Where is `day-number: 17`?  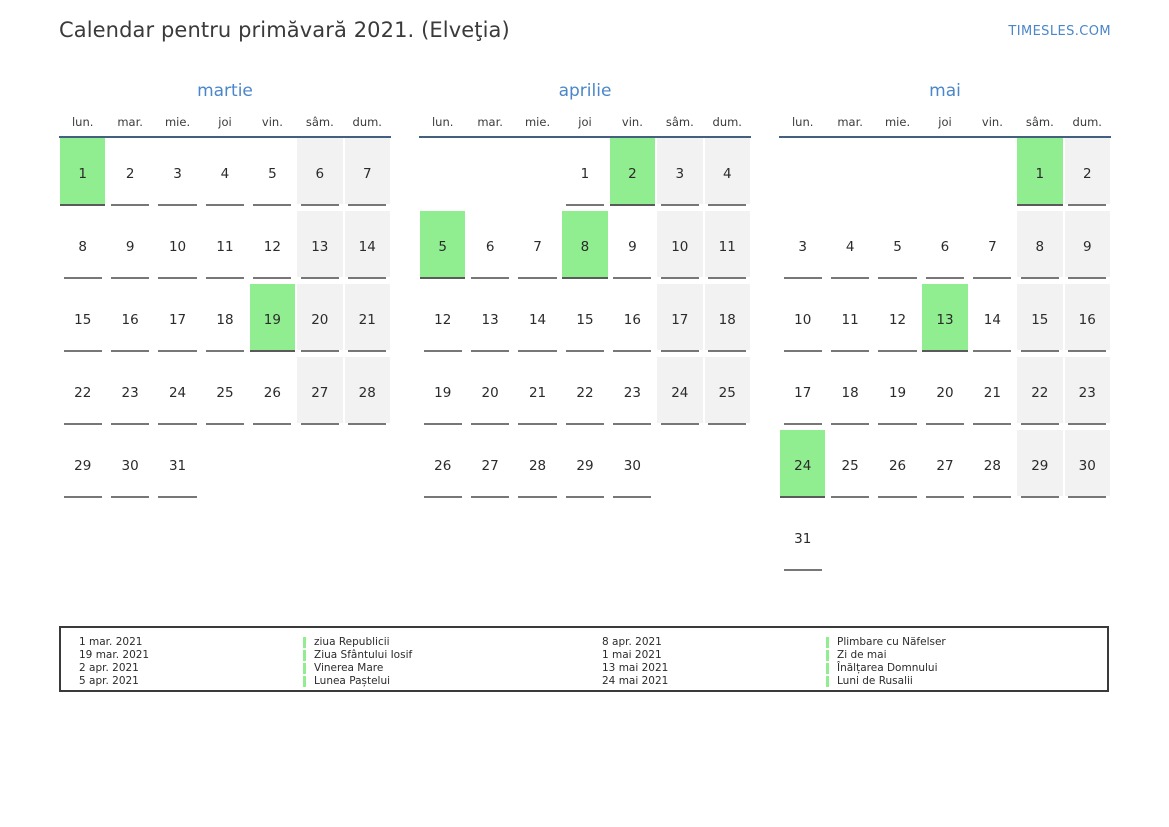
day-number: 17 is located at coordinates (177, 319).